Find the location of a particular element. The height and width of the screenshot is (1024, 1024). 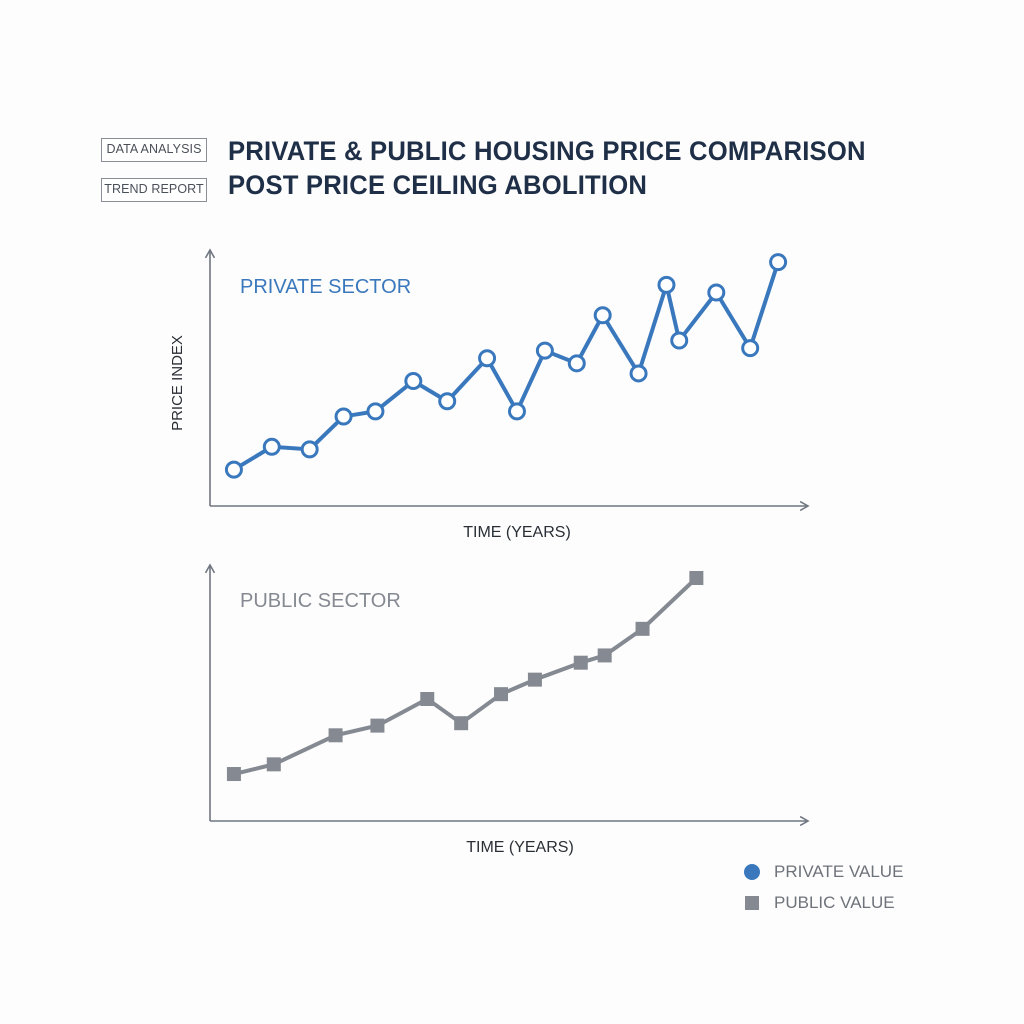

public-x-axis-label: TIME (YEARS) is located at coordinates (520, 847).